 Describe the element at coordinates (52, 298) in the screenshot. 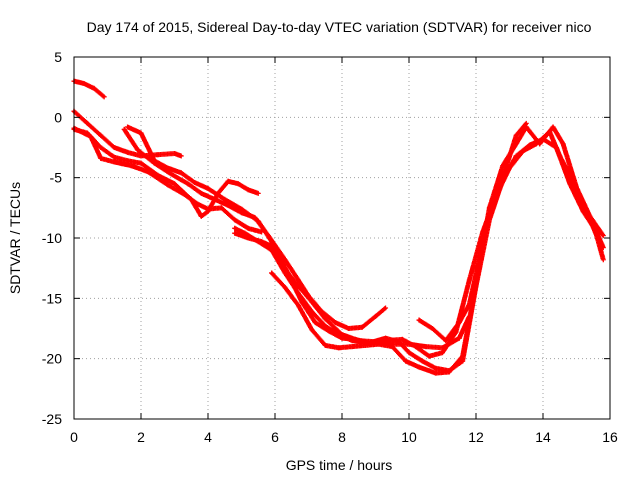

I see `y-tick-label: -15` at that location.